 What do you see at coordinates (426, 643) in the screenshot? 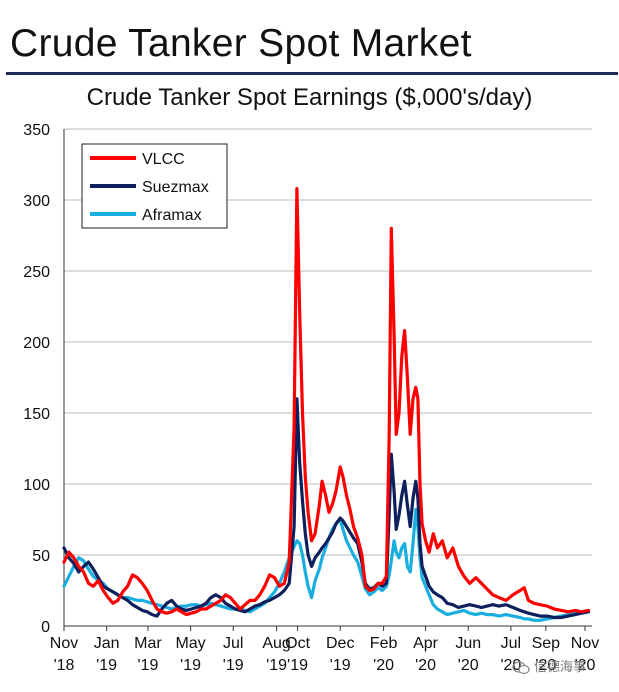
I see `x-tick-label-month: Apr` at bounding box center [426, 643].